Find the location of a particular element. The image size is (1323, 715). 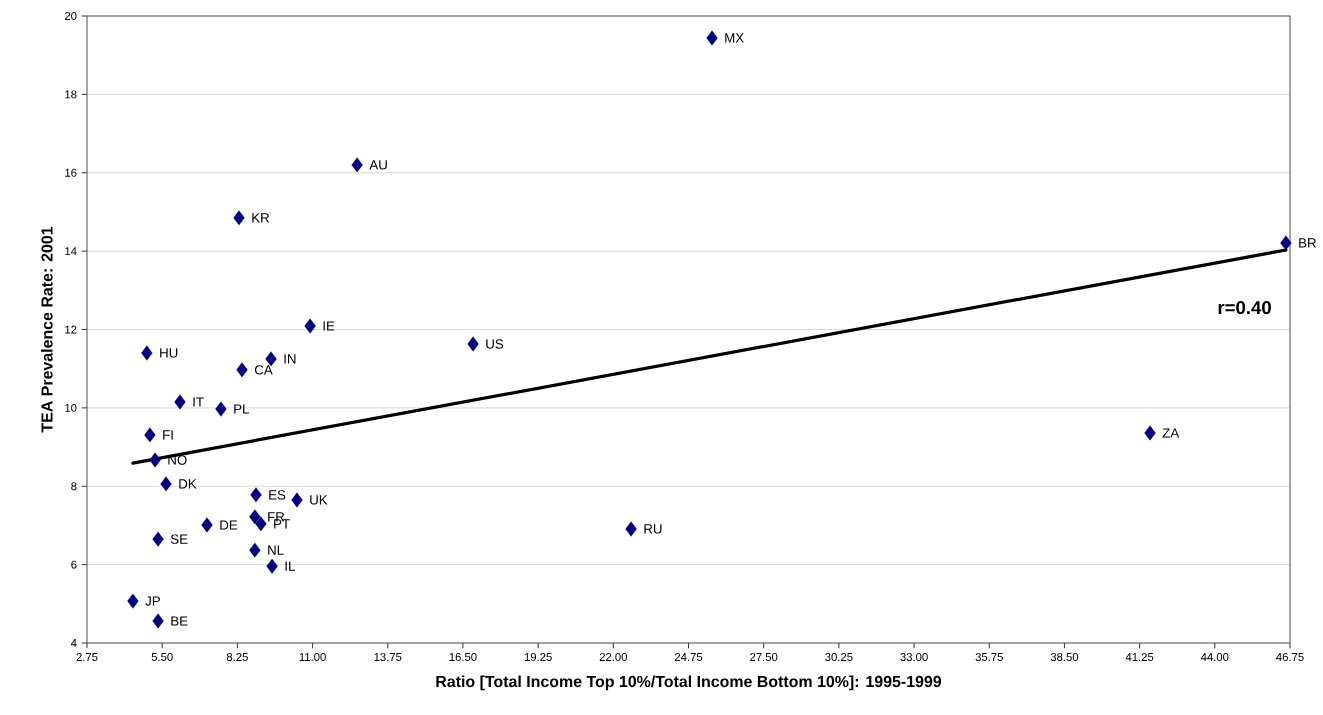

annotation: SE is located at coordinates (179, 539).